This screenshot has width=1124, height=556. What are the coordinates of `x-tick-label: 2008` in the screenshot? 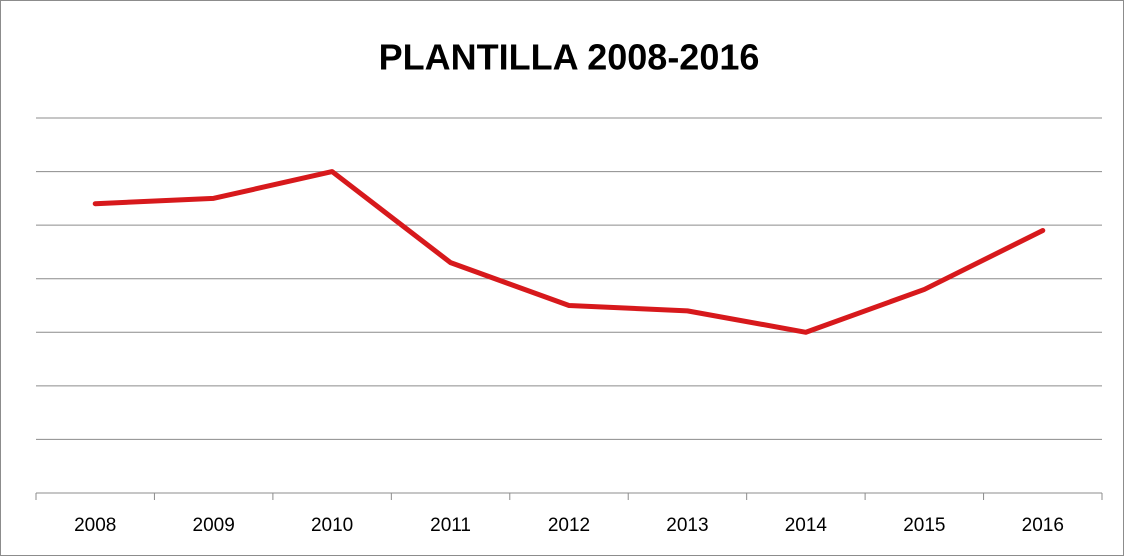 It's located at (95, 525).